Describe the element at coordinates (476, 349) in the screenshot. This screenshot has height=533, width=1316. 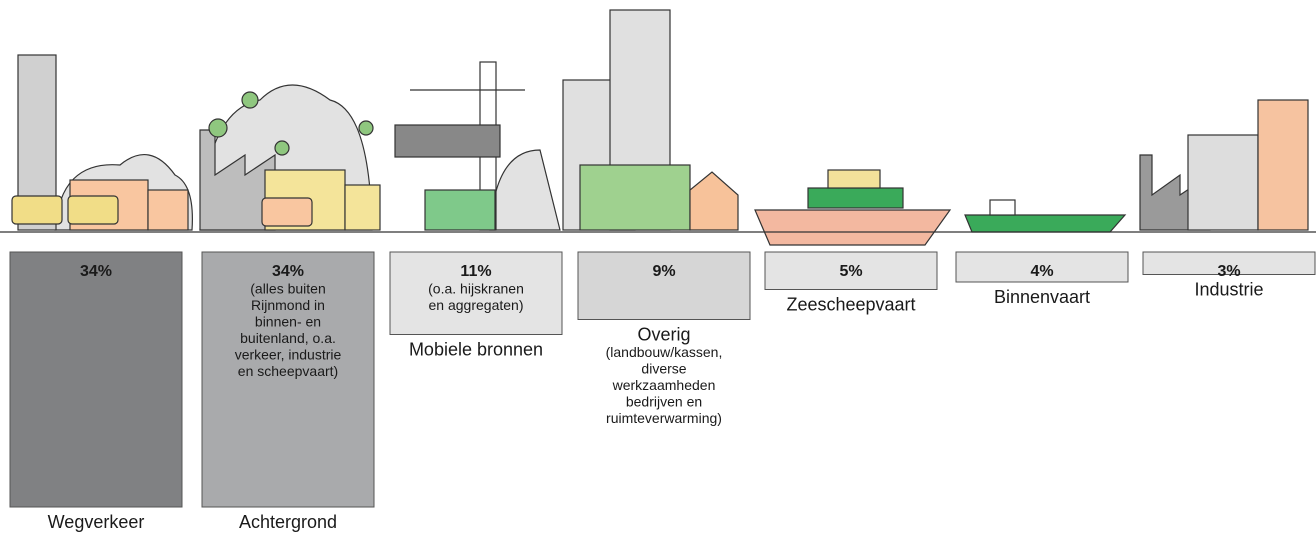
I see `category-label: Mobiele bronnen` at that location.